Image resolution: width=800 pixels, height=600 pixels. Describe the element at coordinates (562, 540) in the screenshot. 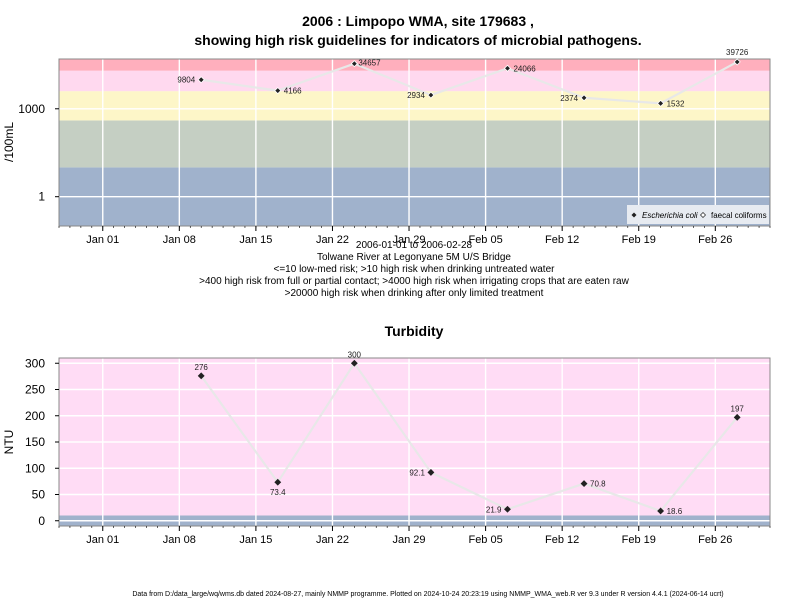

I see `chart2-xtick-label-6: Feb 12` at that location.